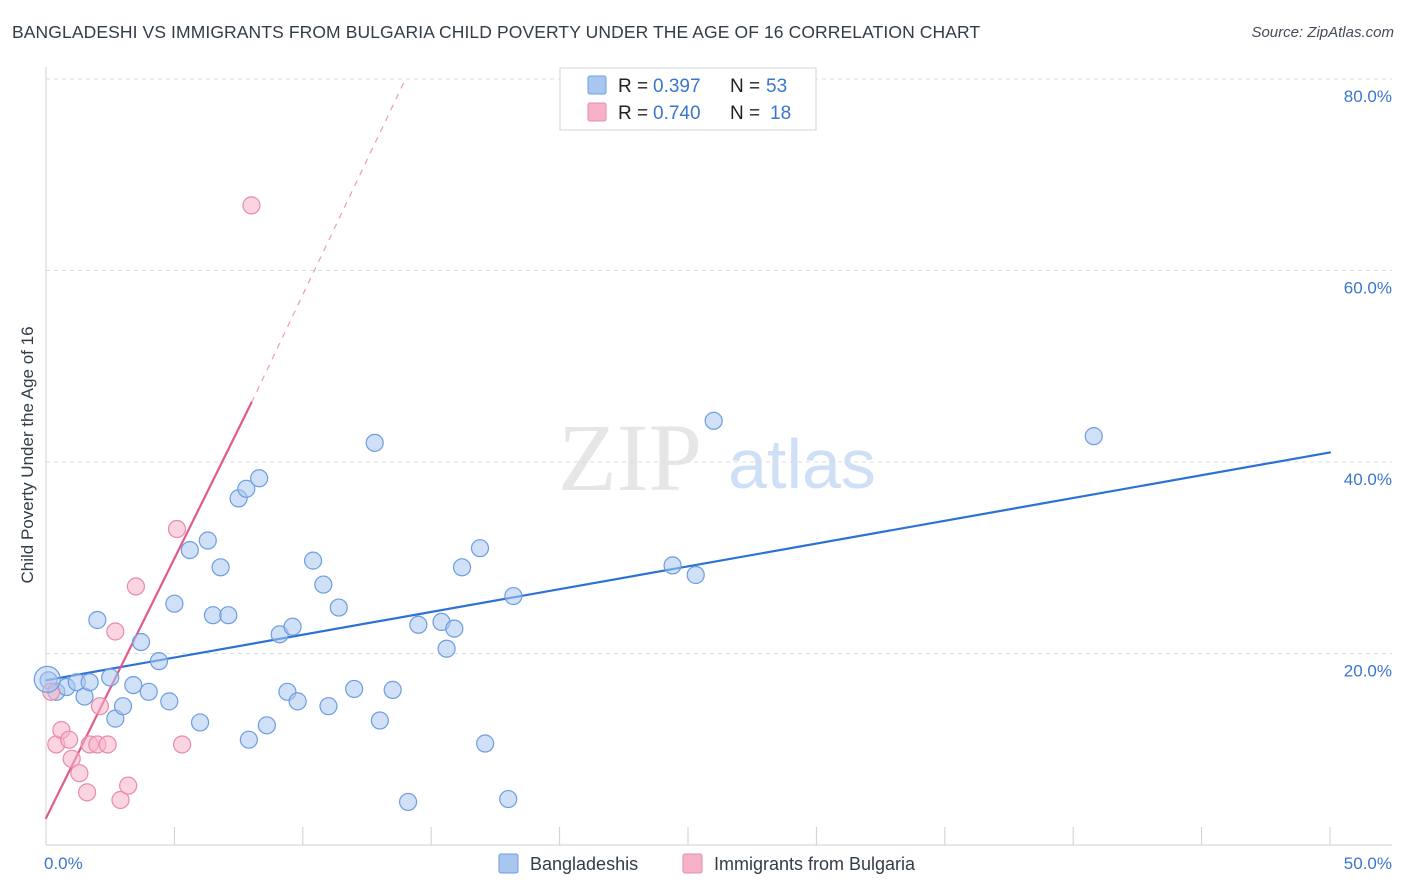  Describe the element at coordinates (1322, 32) in the screenshot. I see `chart-source: Source: ZipAtlas.com` at that location.